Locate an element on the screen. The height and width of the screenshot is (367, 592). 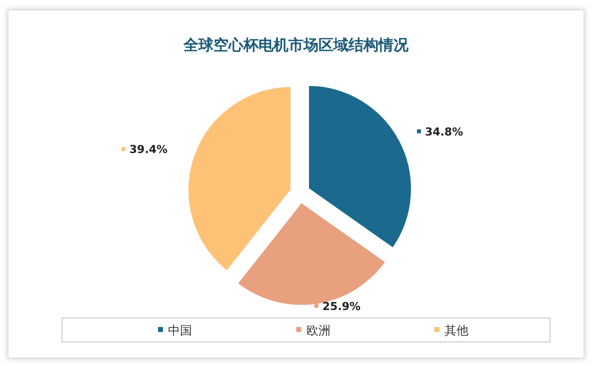
legend-label: 其他 is located at coordinates (456, 331).